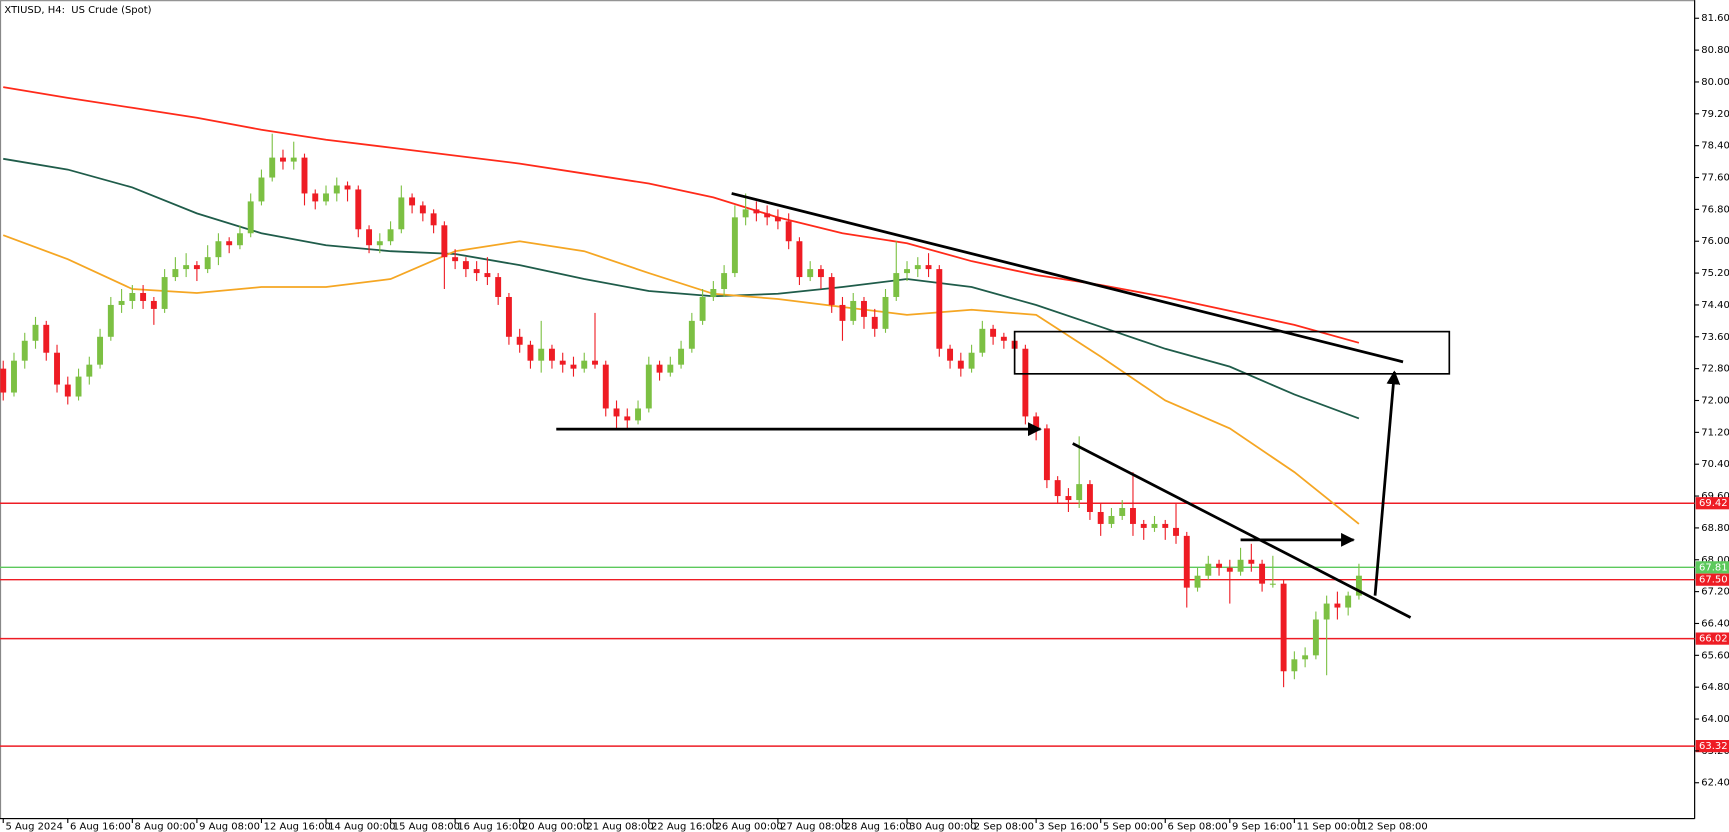 The width and height of the screenshot is (1729, 832). I want to click on x-tick-label: 8 Aug 00:00, so click(165, 826).